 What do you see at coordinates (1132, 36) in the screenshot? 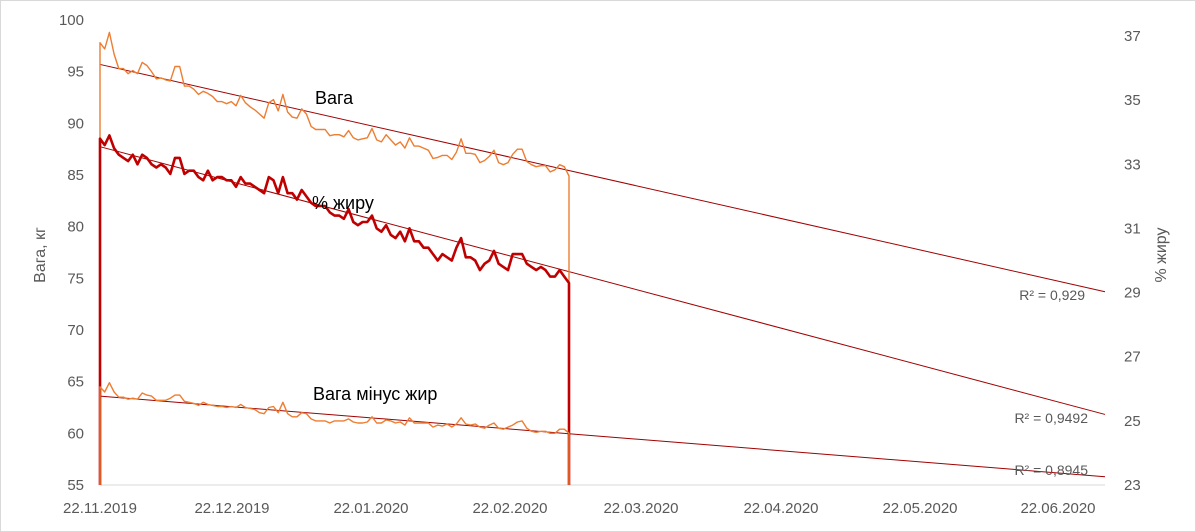
I see `y2-tick-label: 37` at bounding box center [1132, 36].